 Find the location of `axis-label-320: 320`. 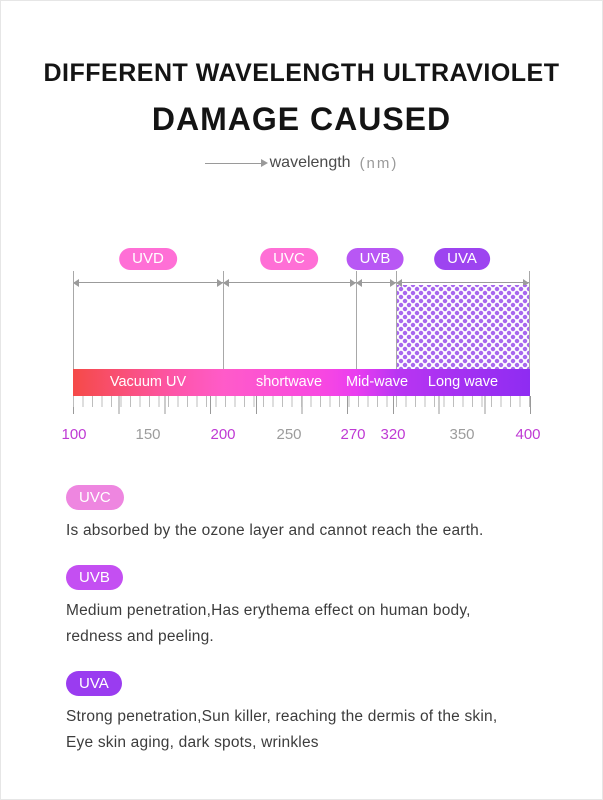

axis-label-320: 320 is located at coordinates (393, 434).